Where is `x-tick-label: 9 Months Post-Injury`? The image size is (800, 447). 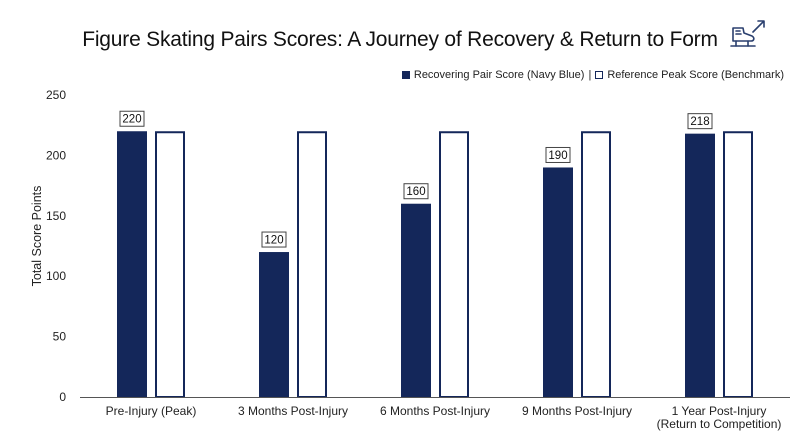
x-tick-label: 9 Months Post-Injury is located at coordinates (577, 411).